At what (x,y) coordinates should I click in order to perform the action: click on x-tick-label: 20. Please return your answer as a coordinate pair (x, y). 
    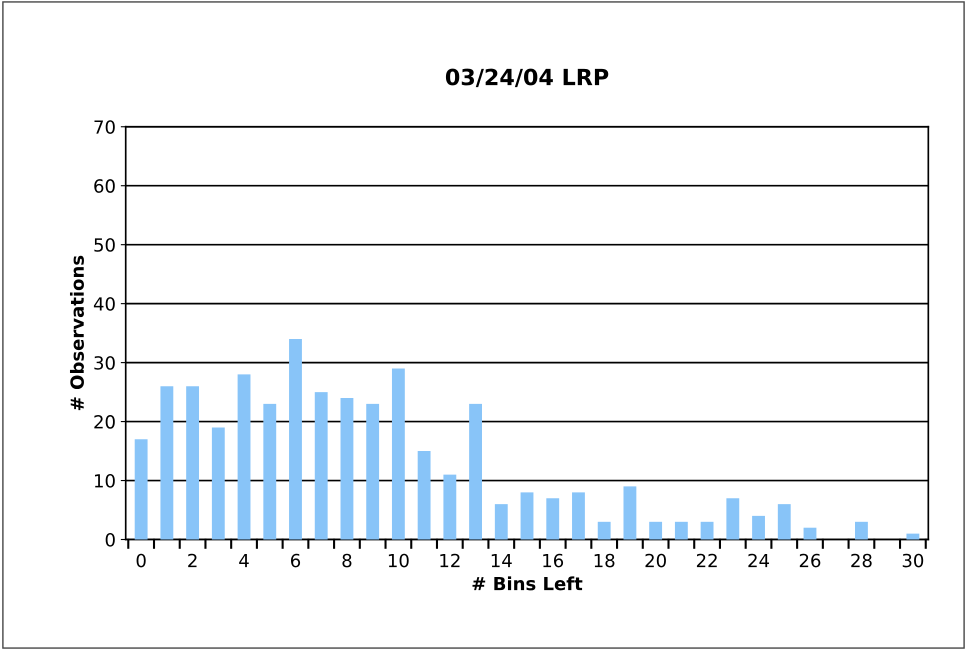
    Looking at the image, I should click on (655, 561).